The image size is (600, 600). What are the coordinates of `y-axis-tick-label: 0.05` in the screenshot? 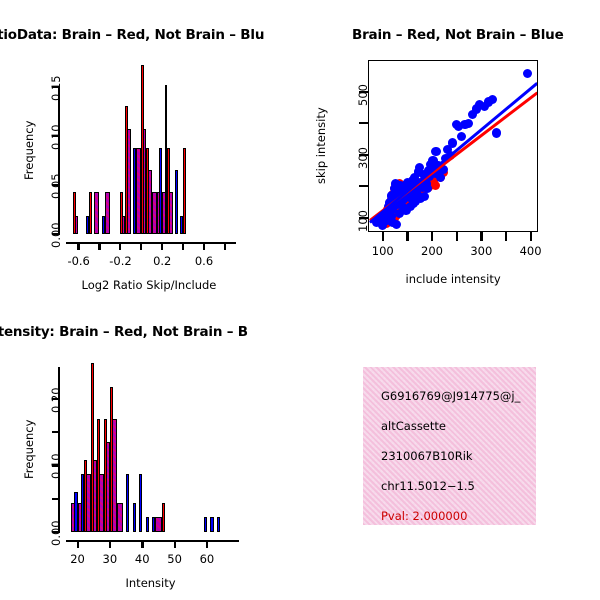 It's located at (56, 186).